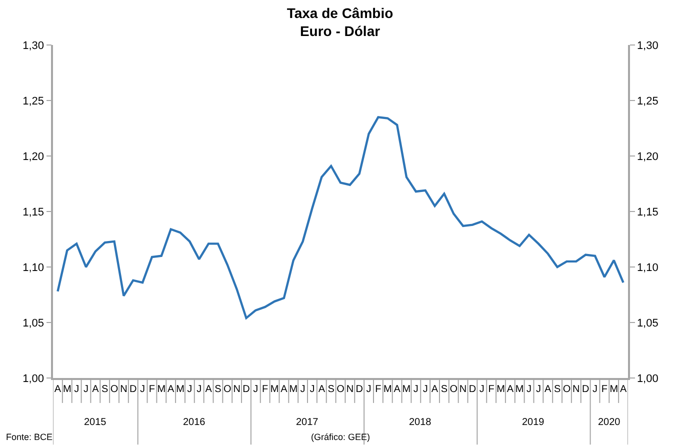  Describe the element at coordinates (33, 156) in the screenshot. I see `y-tick-label: 1,20` at that location.